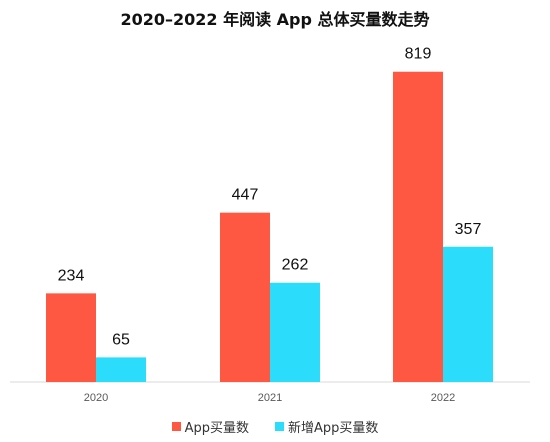 Image resolution: width=550 pixels, height=442 pixels. I want to click on legend-item-new-app: 新增App买量数, so click(326, 426).